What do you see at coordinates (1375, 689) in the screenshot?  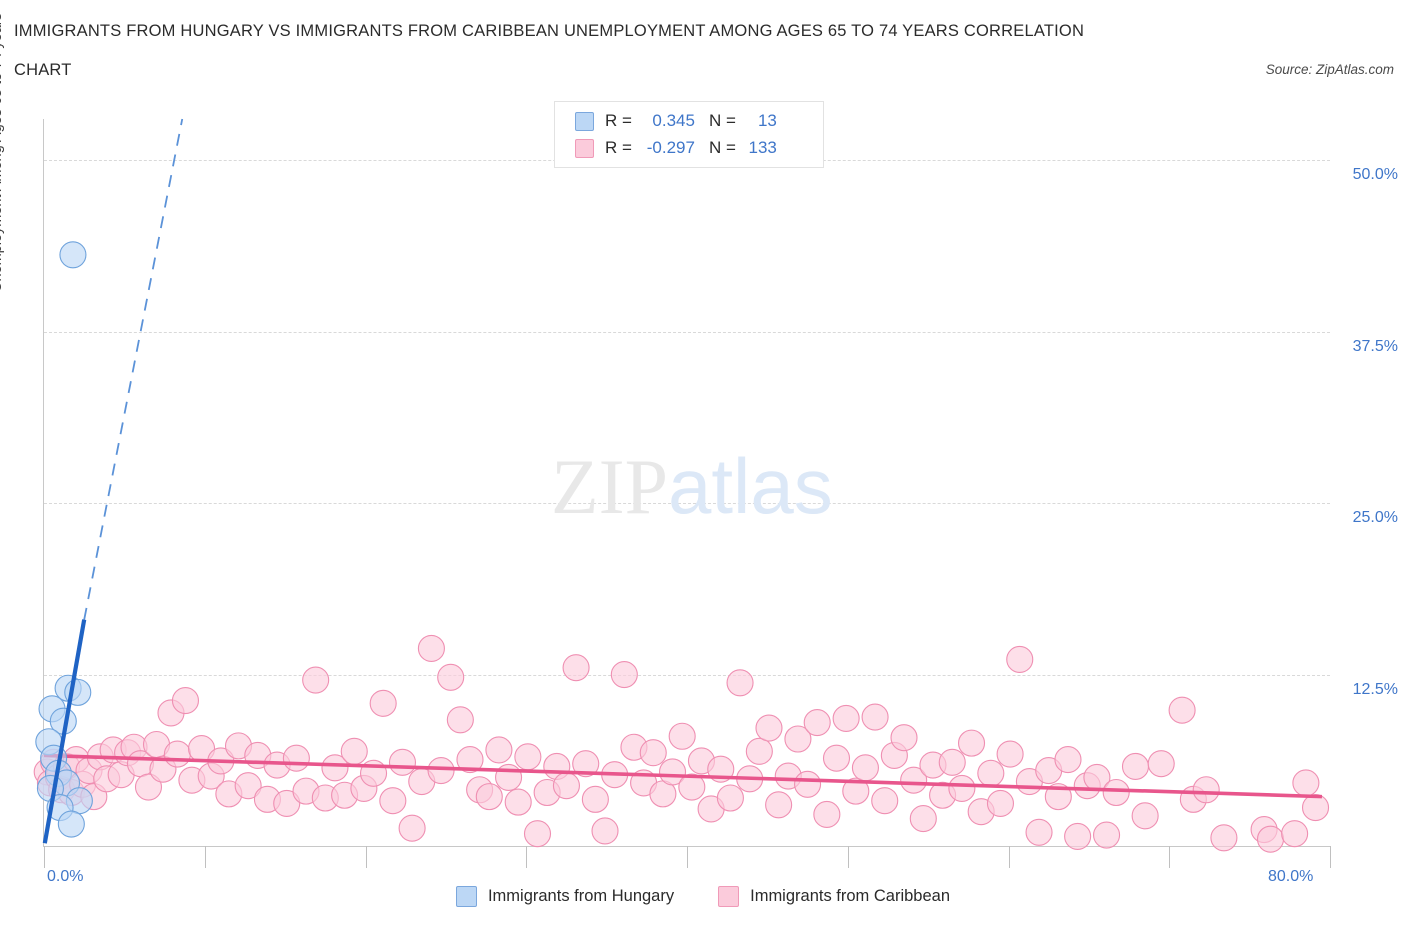 I see `y-tick-label: 12.5%` at bounding box center [1375, 689].